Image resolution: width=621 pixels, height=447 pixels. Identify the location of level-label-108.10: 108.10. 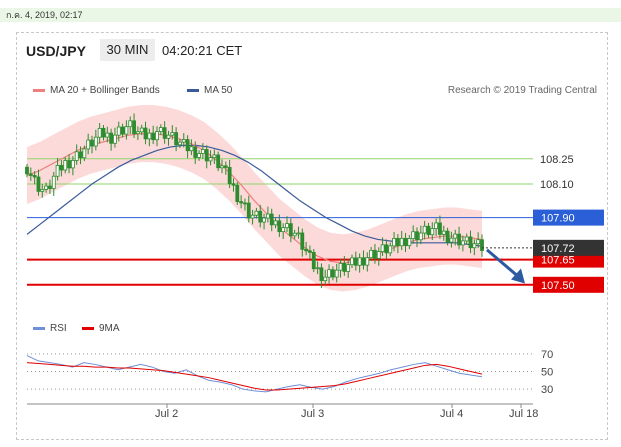
(557, 185).